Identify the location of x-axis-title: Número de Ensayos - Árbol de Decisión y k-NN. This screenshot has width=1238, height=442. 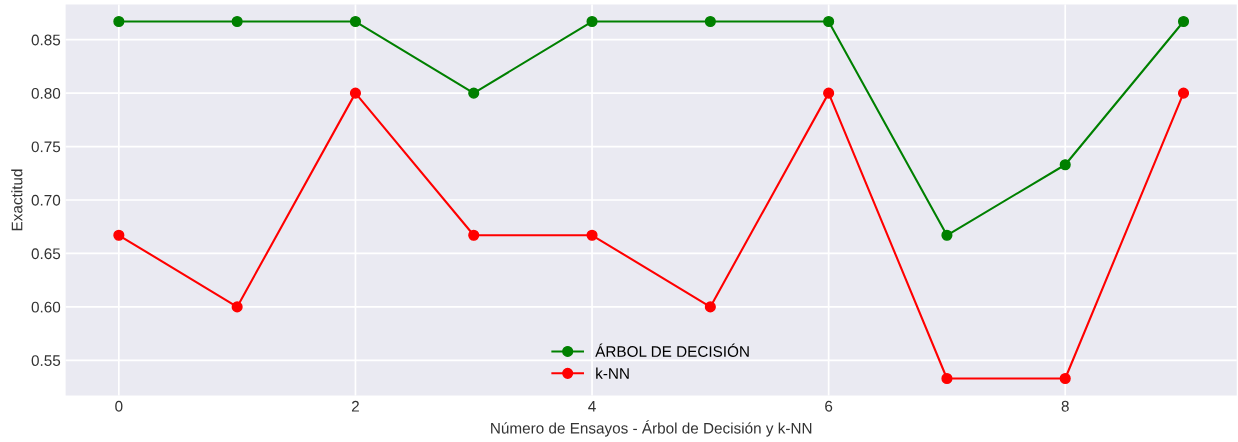
(651, 428).